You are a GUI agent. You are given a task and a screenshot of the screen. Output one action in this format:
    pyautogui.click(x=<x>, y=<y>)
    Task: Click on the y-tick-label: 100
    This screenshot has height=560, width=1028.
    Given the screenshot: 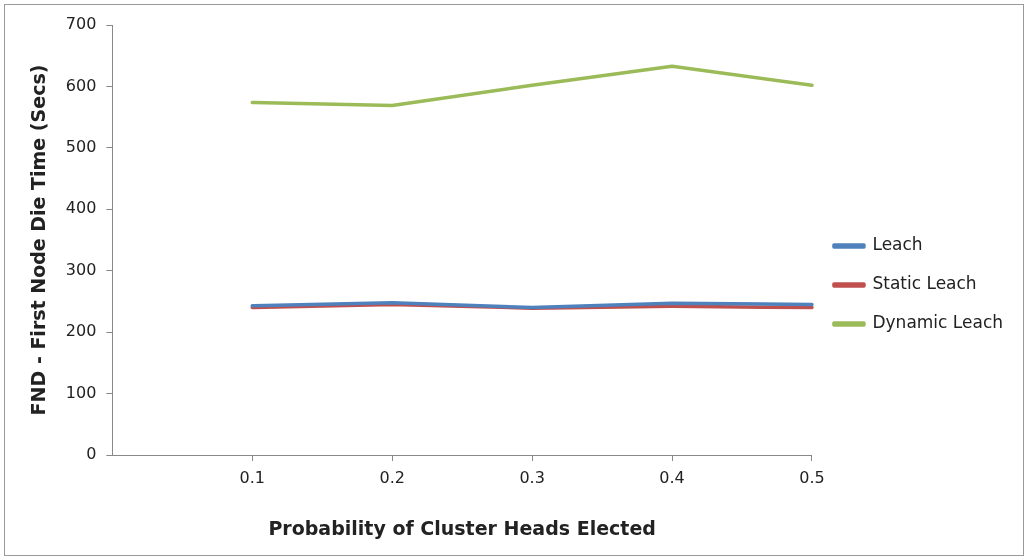 What is the action you would take?
    pyautogui.click(x=81, y=392)
    